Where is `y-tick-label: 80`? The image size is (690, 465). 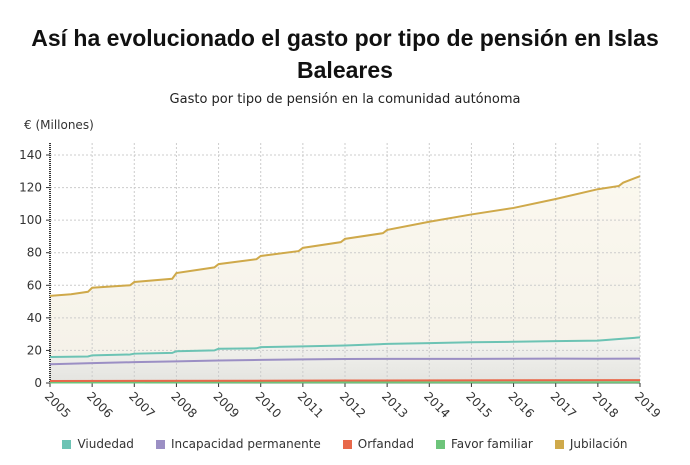 y-tick-label: 80 is located at coordinates (34, 253).